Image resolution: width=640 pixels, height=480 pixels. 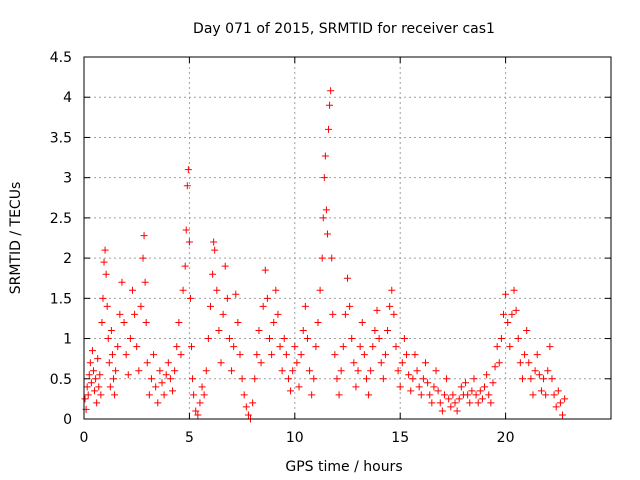 I want to click on y-tick-labels: 0 0.5 1 1.5 2 2.5 3 3.5 4 4.5, so click(x=61, y=239).